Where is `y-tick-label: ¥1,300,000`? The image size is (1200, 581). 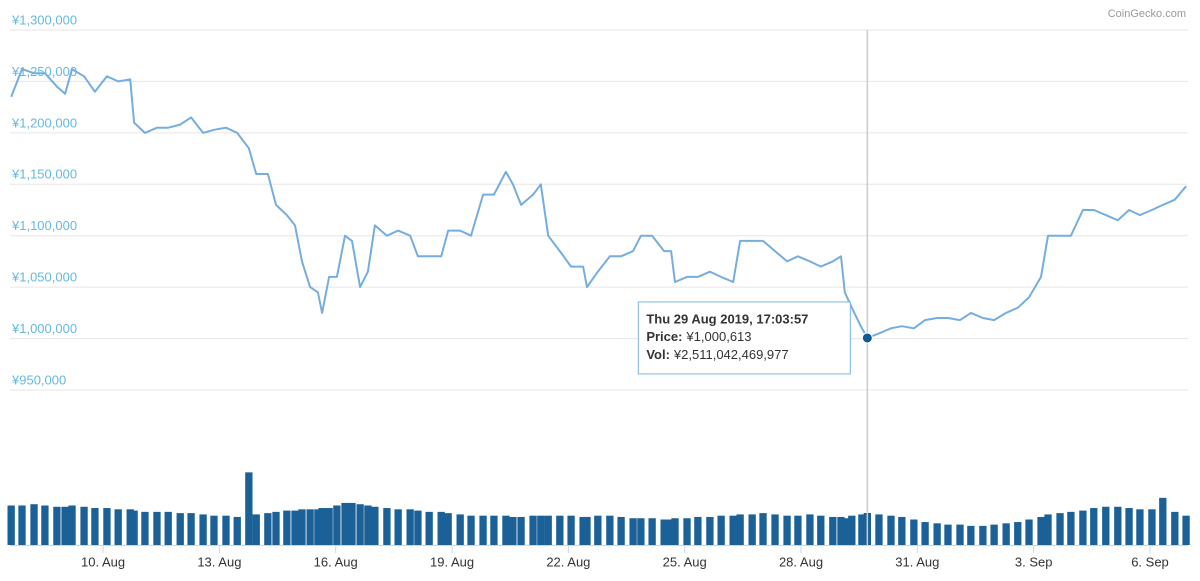
y-tick-label: ¥1,300,000 is located at coordinates (44, 19).